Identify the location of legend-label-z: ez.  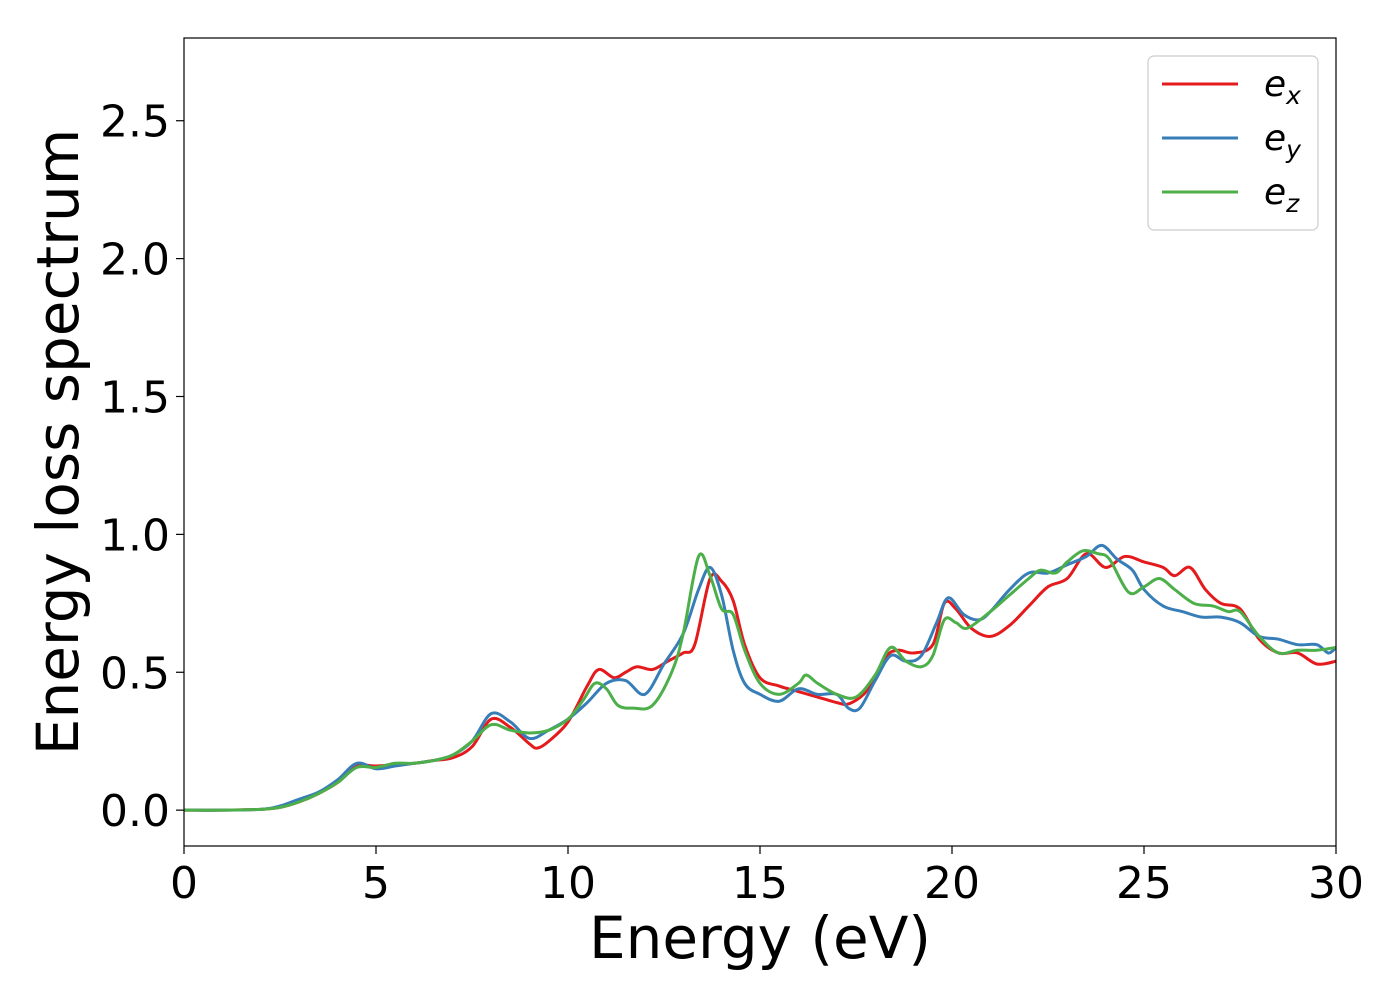
(1282, 195).